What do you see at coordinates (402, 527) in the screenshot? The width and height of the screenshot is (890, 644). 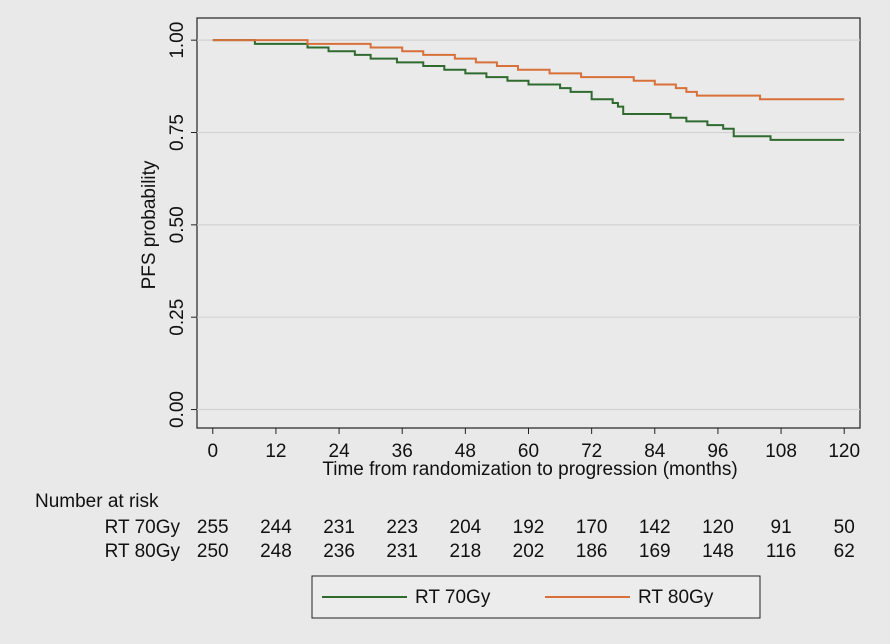 I see `risk-value: 223` at bounding box center [402, 527].